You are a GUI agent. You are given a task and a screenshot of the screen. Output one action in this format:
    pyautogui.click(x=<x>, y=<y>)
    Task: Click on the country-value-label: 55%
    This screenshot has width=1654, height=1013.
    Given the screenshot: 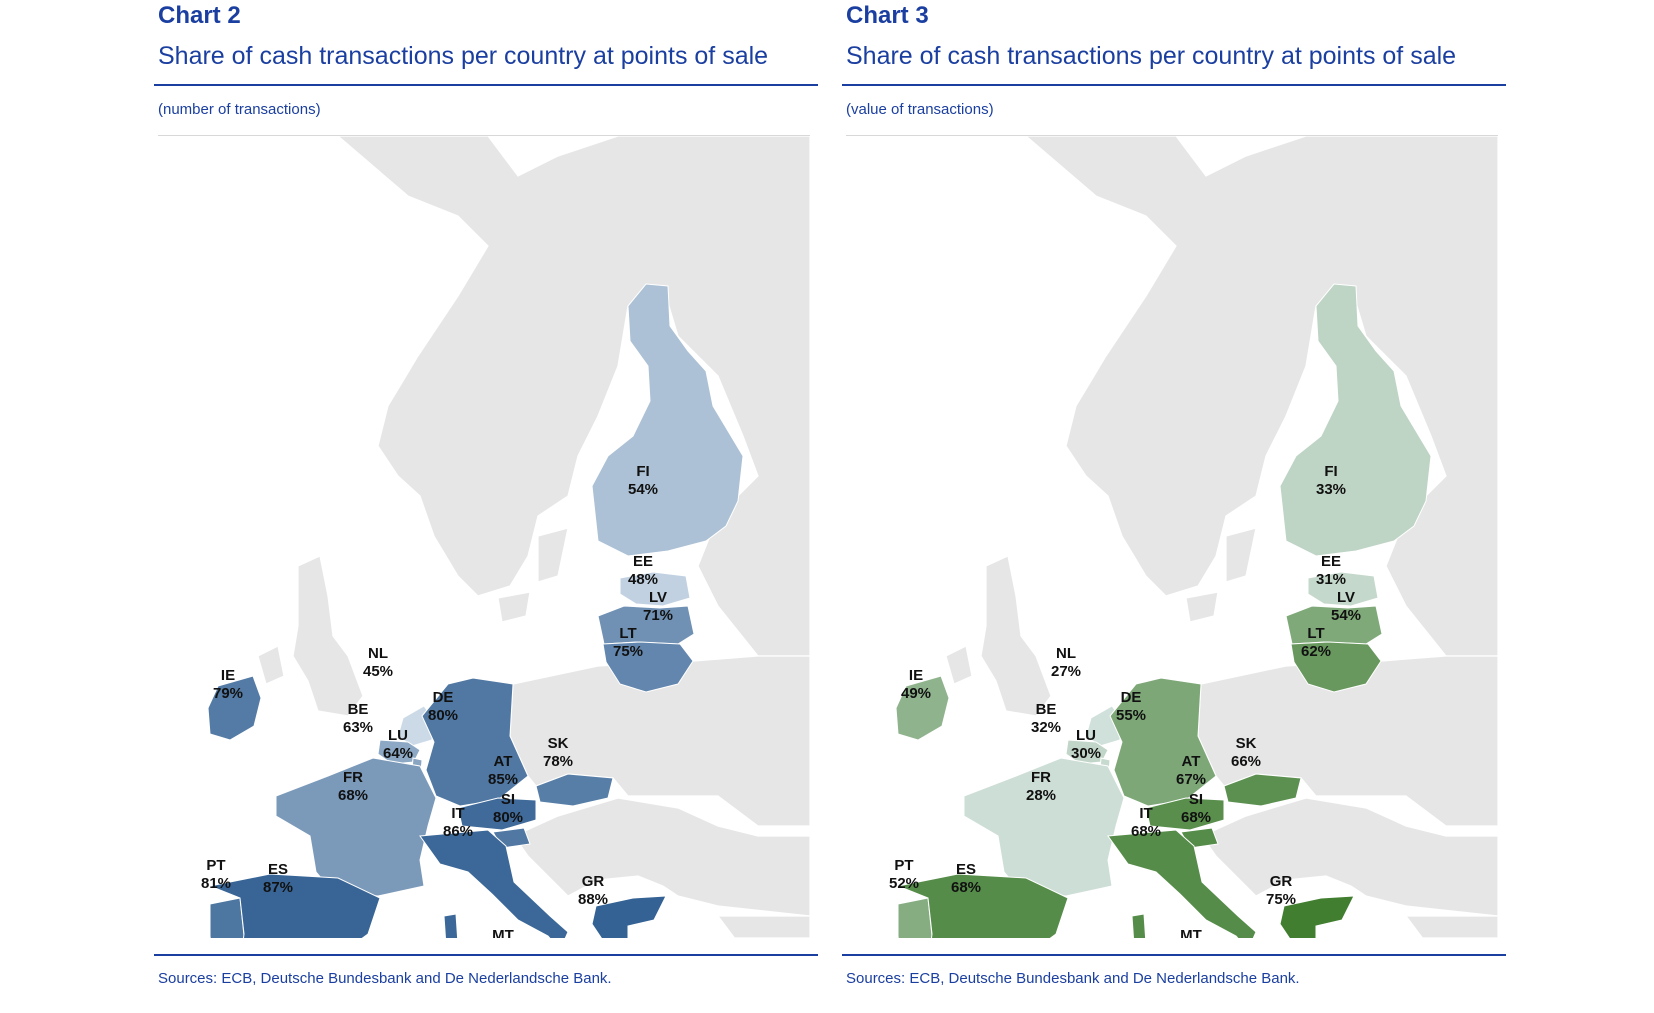 What is the action you would take?
    pyautogui.click(x=1131, y=715)
    